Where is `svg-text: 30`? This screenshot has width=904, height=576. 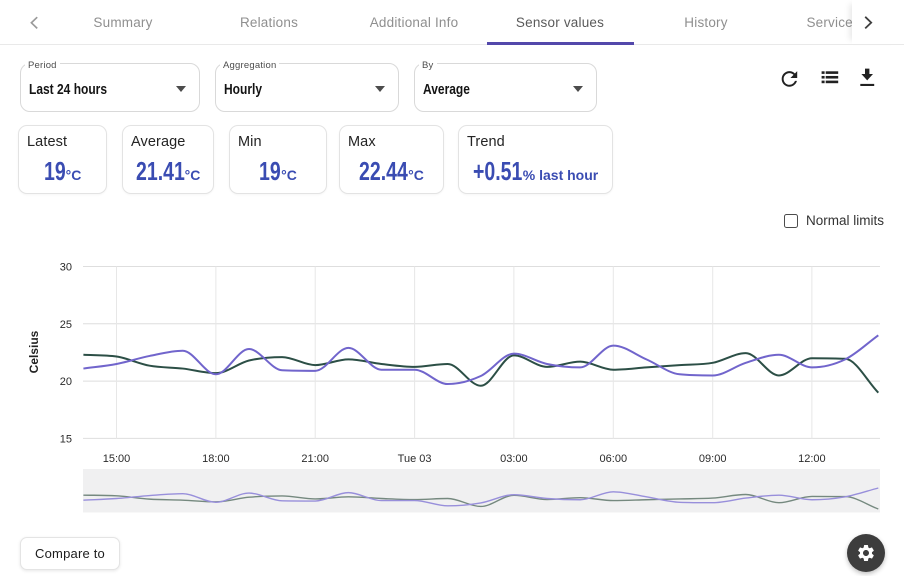
svg-text: 30 is located at coordinates (66, 268).